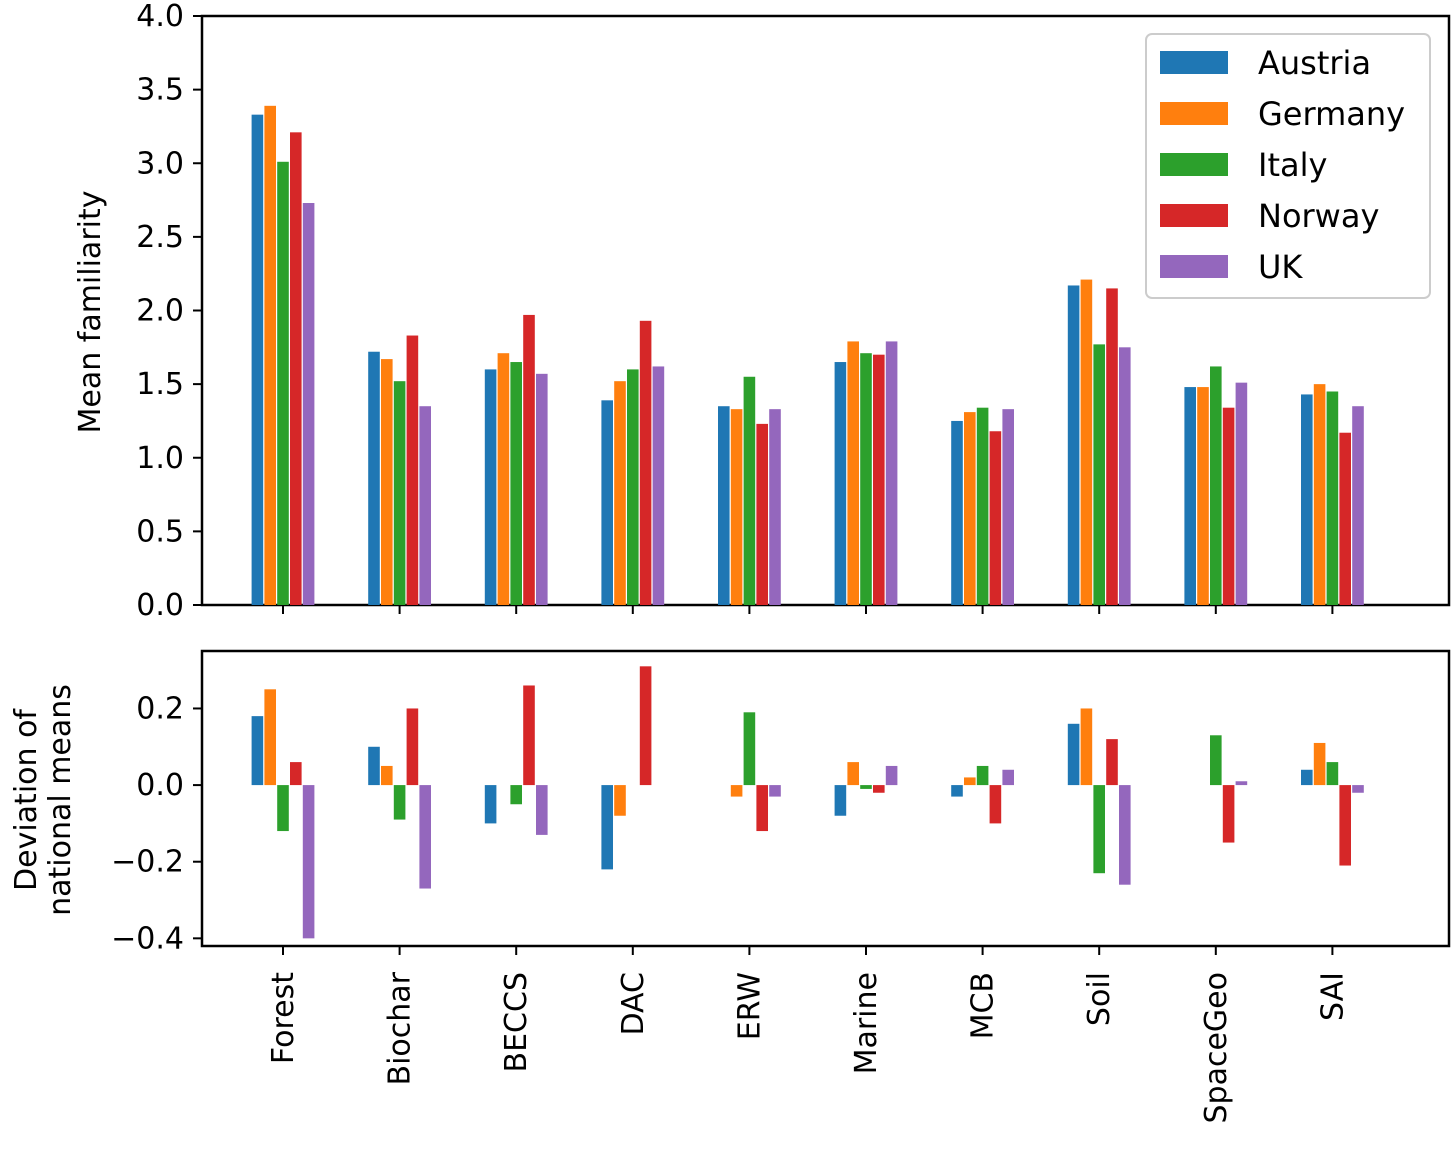 Image resolution: width=1456 pixels, height=1153 pixels. What do you see at coordinates (1099, 999) in the screenshot?
I see `category-label-soil: Soil` at bounding box center [1099, 999].